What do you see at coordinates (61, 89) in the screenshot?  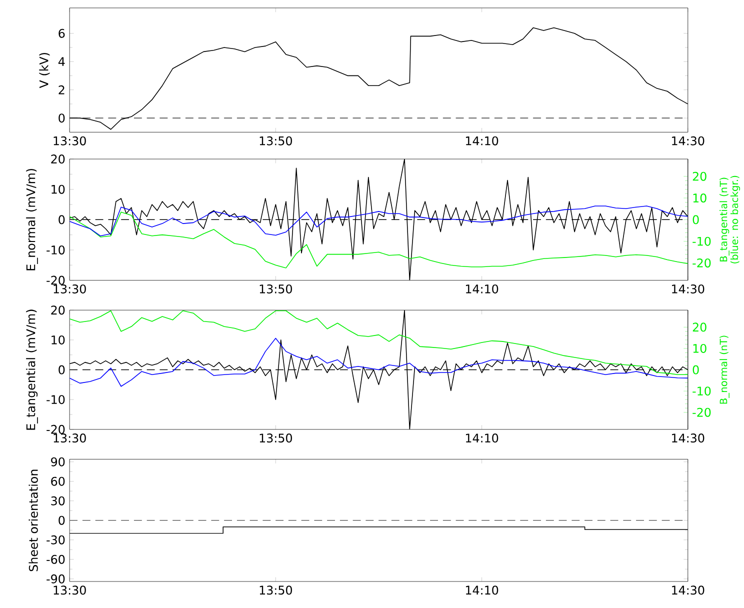 I see `y-tick-label: 2` at bounding box center [61, 89].